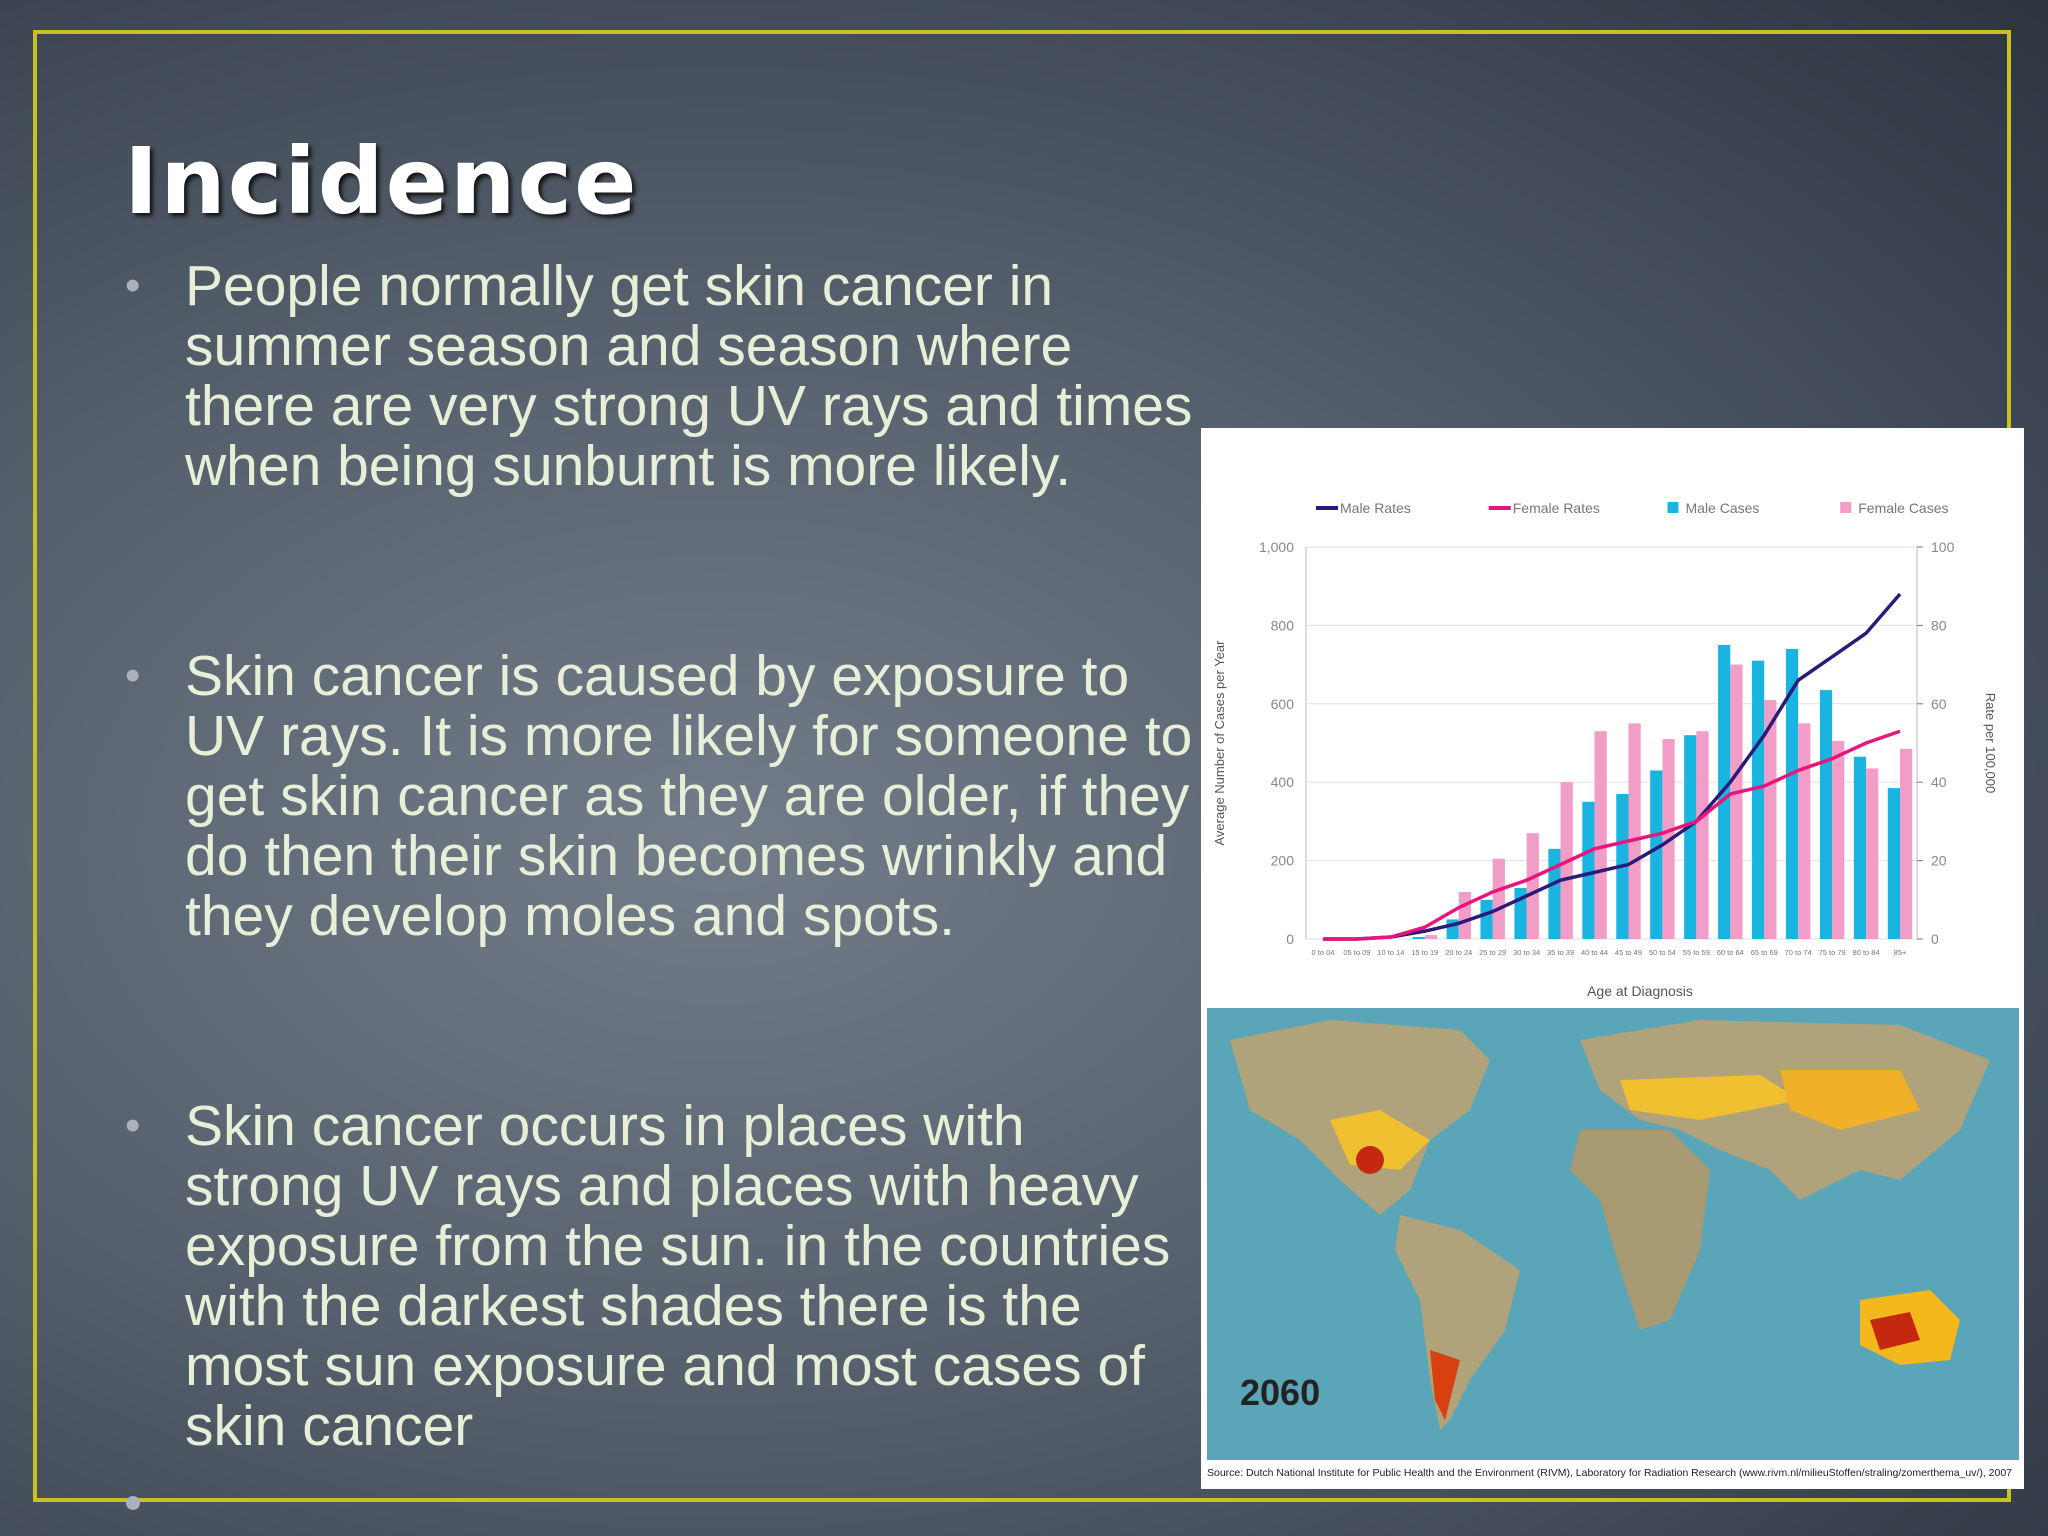 Image resolution: width=2048 pixels, height=1536 pixels. What do you see at coordinates (1375, 508) in the screenshot?
I see `legend-label: Male Rates` at bounding box center [1375, 508].